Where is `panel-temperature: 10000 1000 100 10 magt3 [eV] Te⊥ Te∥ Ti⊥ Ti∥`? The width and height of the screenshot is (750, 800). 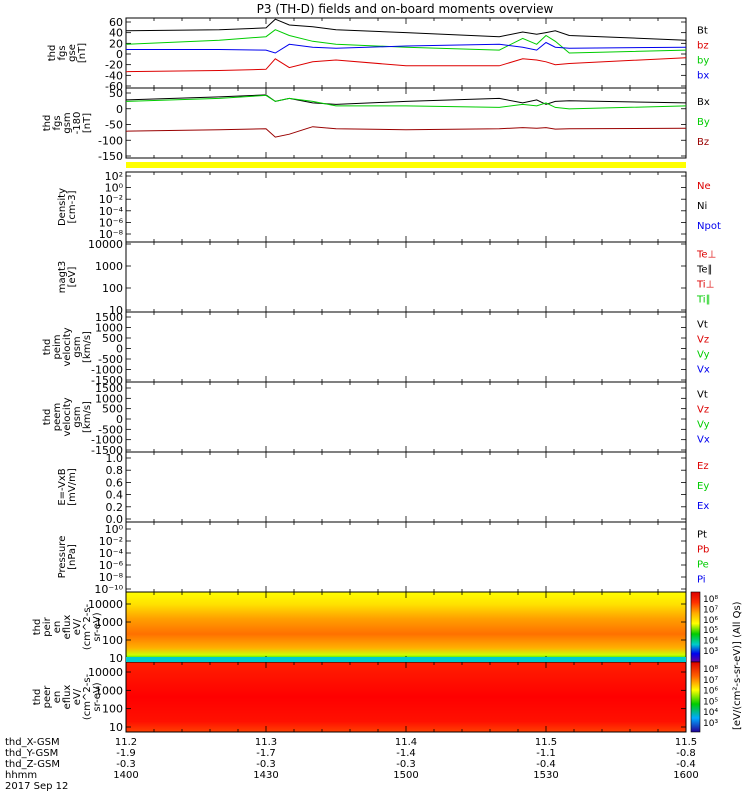 panel-temperature: 10000 1000 100 10 magt3 [eV] Te⊥ Te∥ Ti⊥ Ti∥ is located at coordinates (386, 277).